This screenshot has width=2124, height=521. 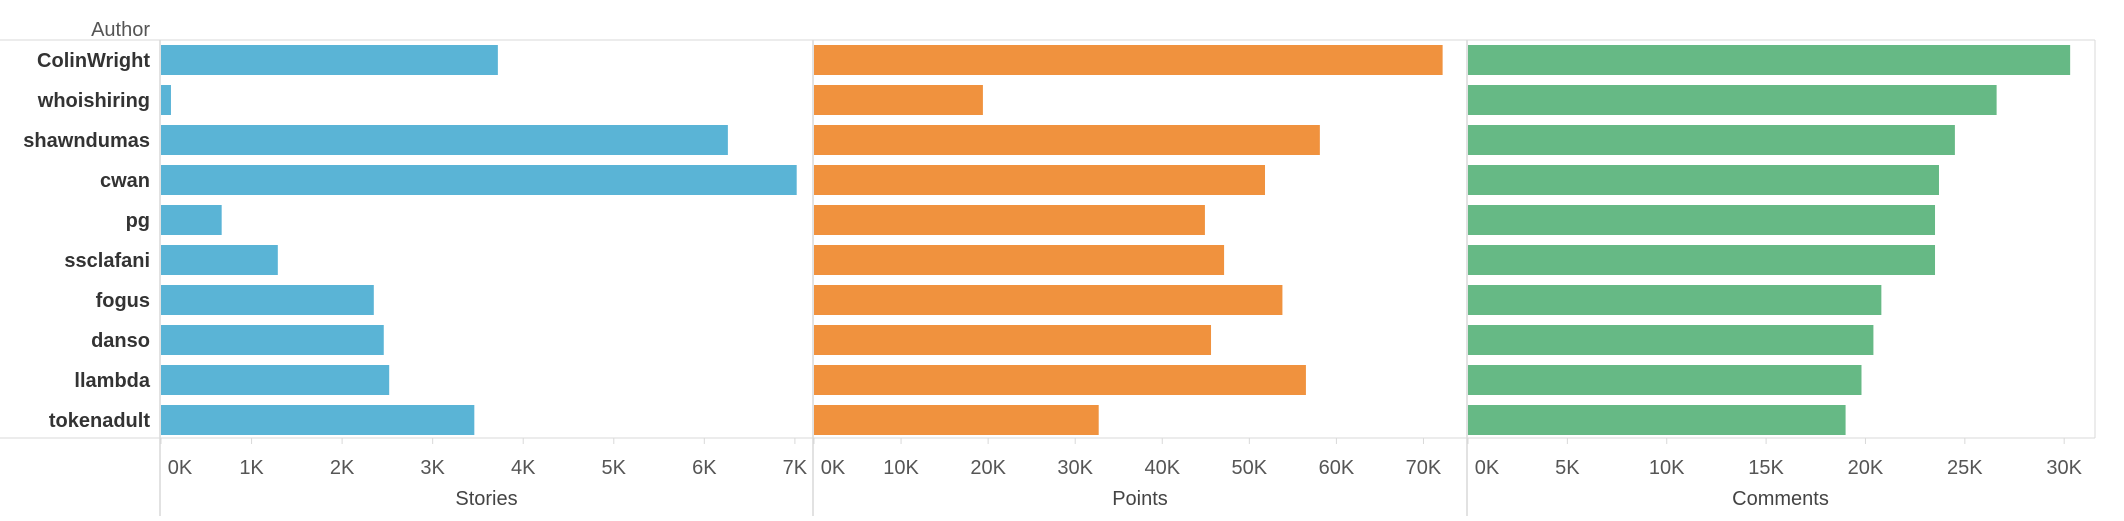 What do you see at coordinates (93, 61) in the screenshot?
I see `category-label: ColinWright` at bounding box center [93, 61].